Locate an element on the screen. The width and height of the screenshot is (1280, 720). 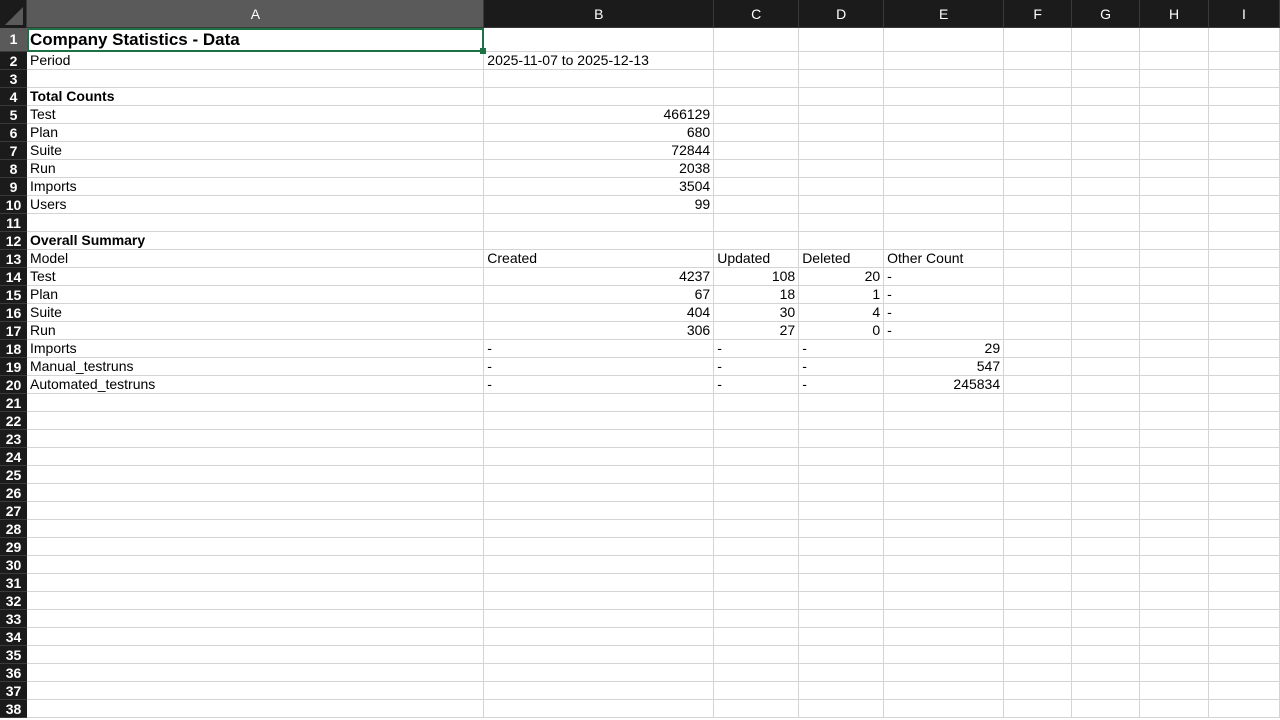
cell-h10 is located at coordinates (1174, 204).